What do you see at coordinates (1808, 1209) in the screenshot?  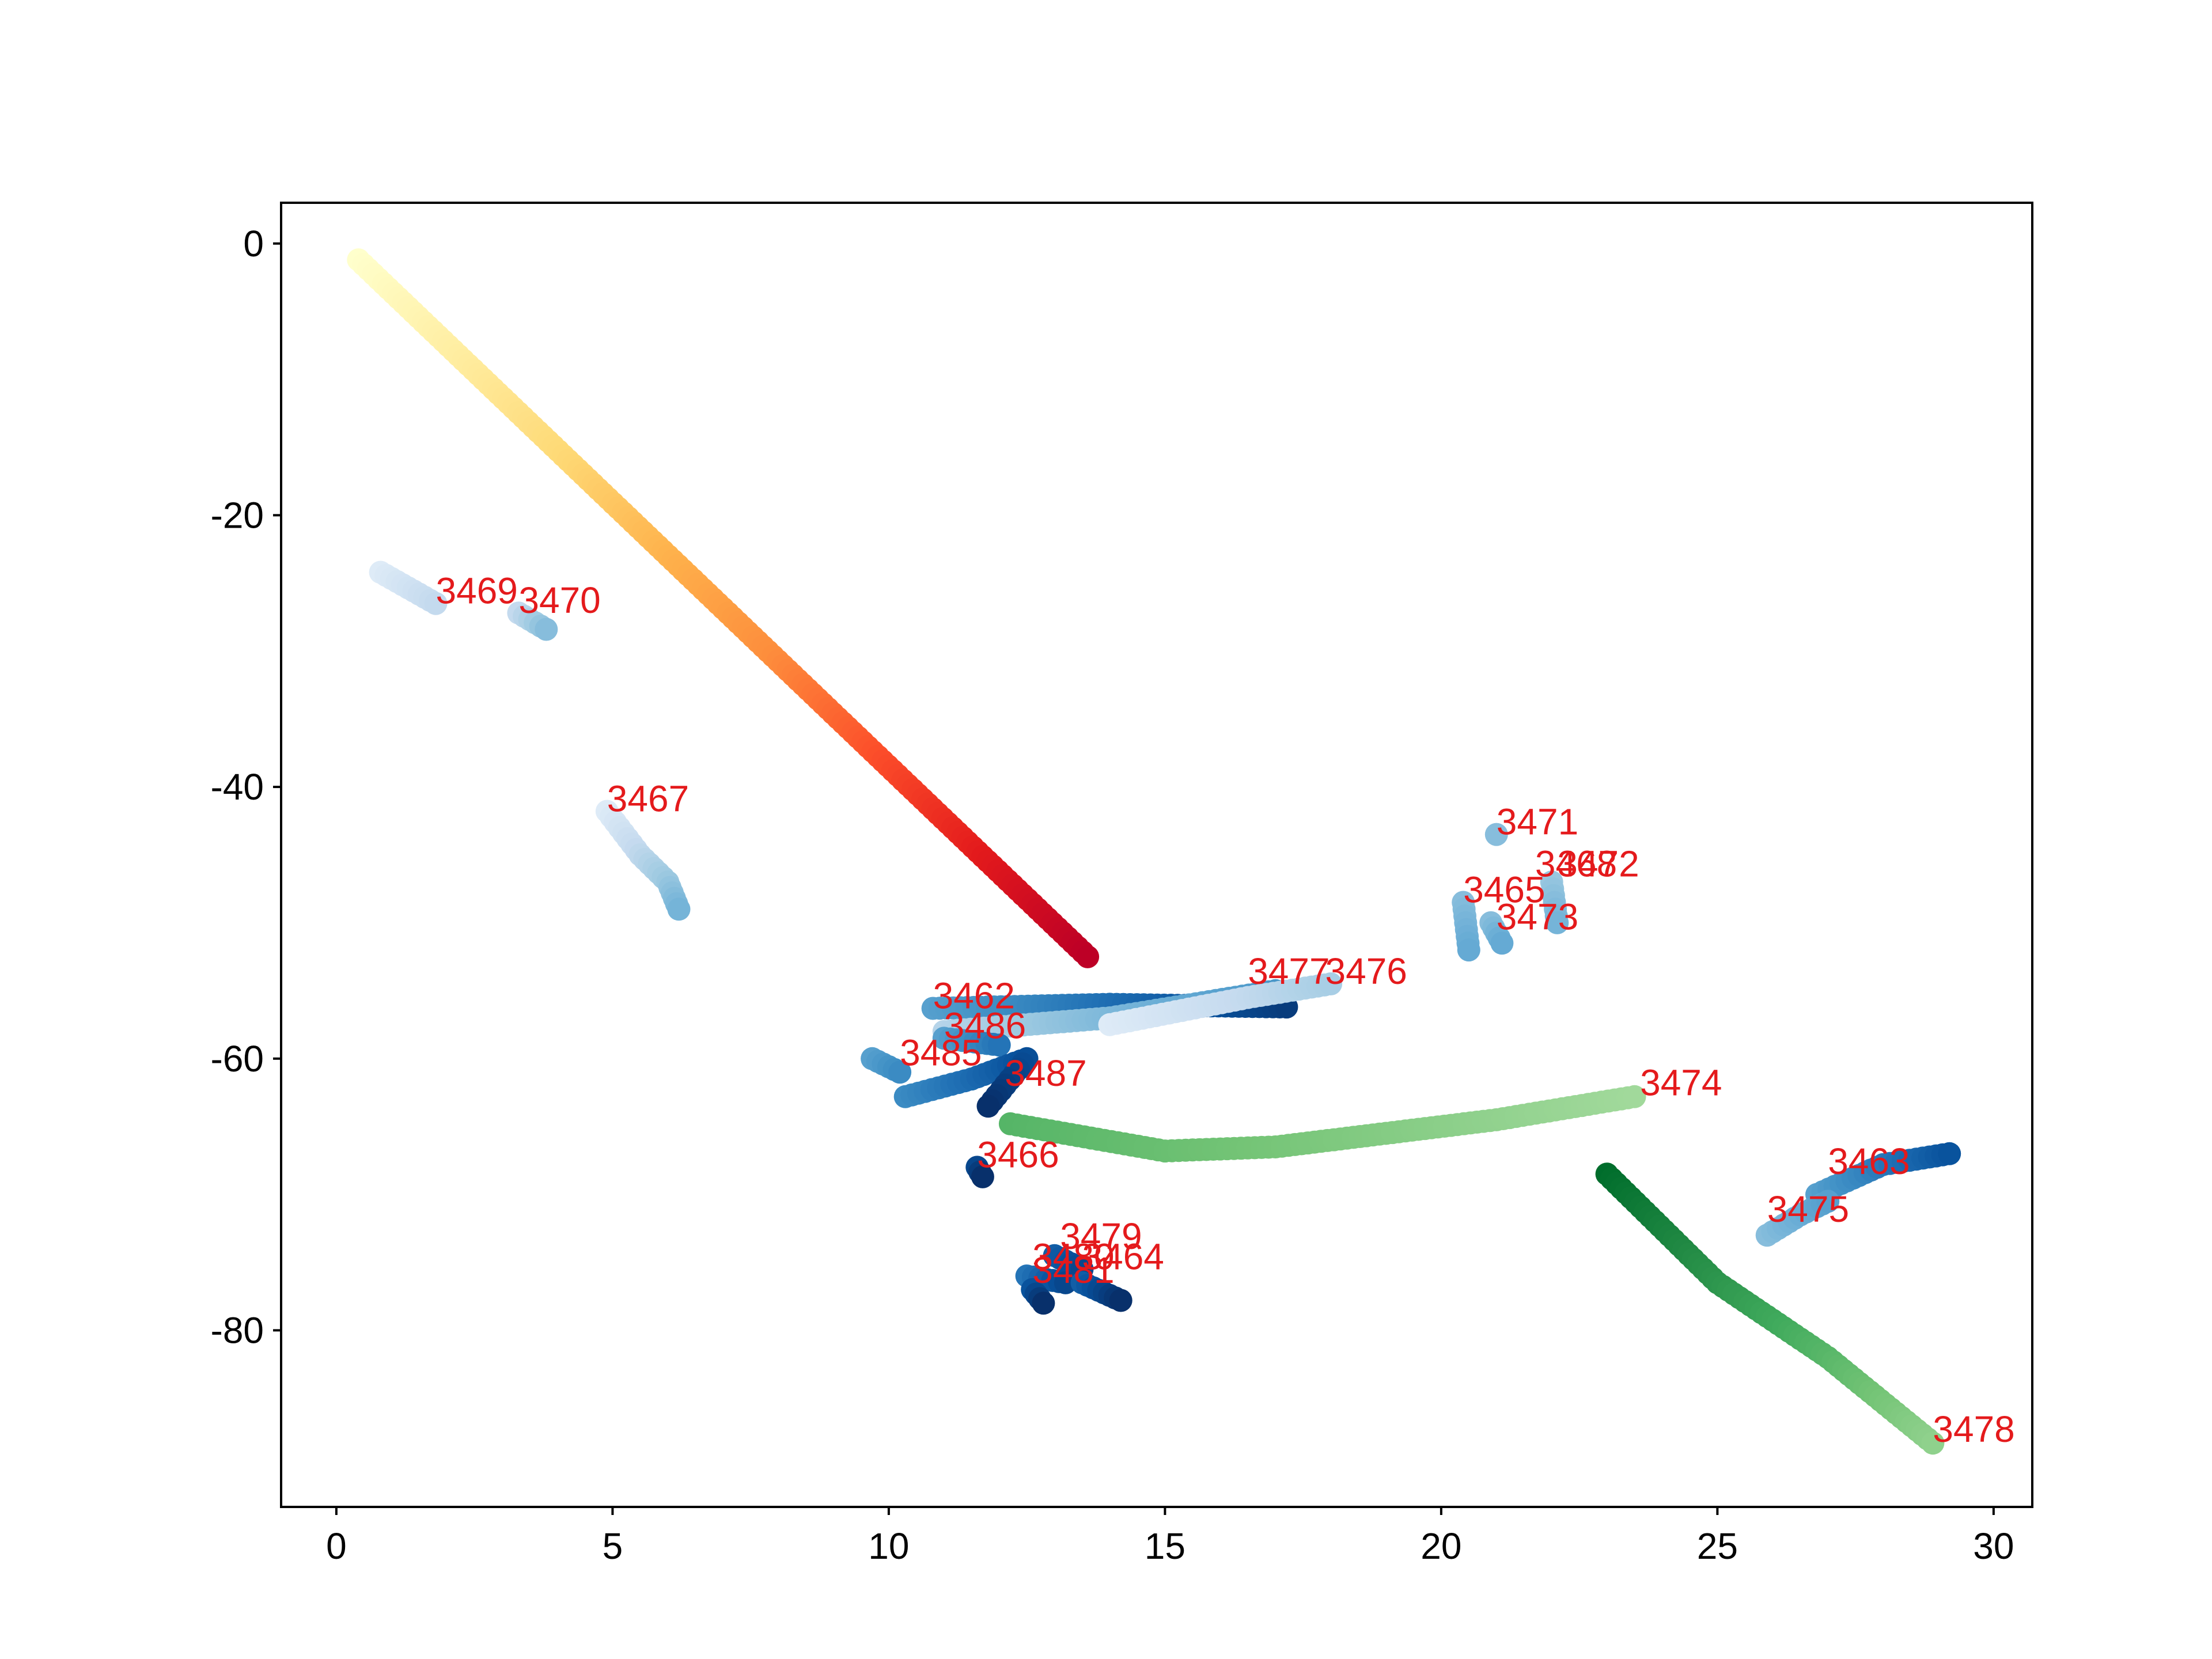 I see `track-label-3475: 3475` at bounding box center [1808, 1209].